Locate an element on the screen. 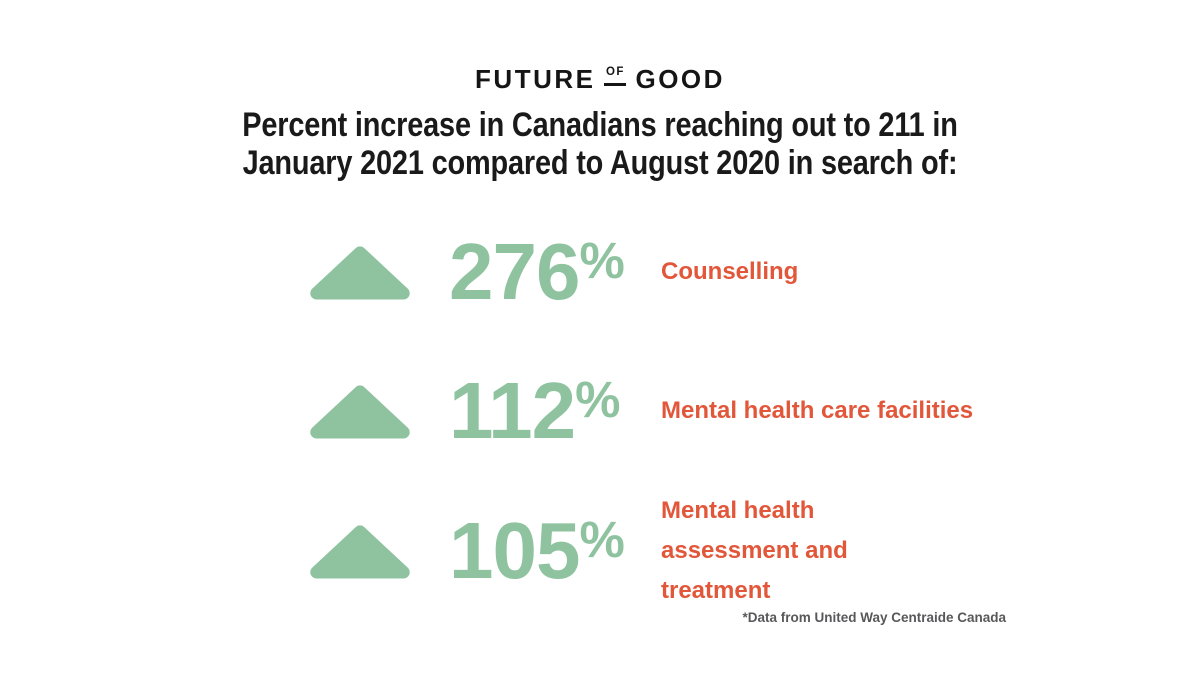 The image size is (1200, 675). stat-label: Mental health assessment and treatment is located at coordinates (754, 550).